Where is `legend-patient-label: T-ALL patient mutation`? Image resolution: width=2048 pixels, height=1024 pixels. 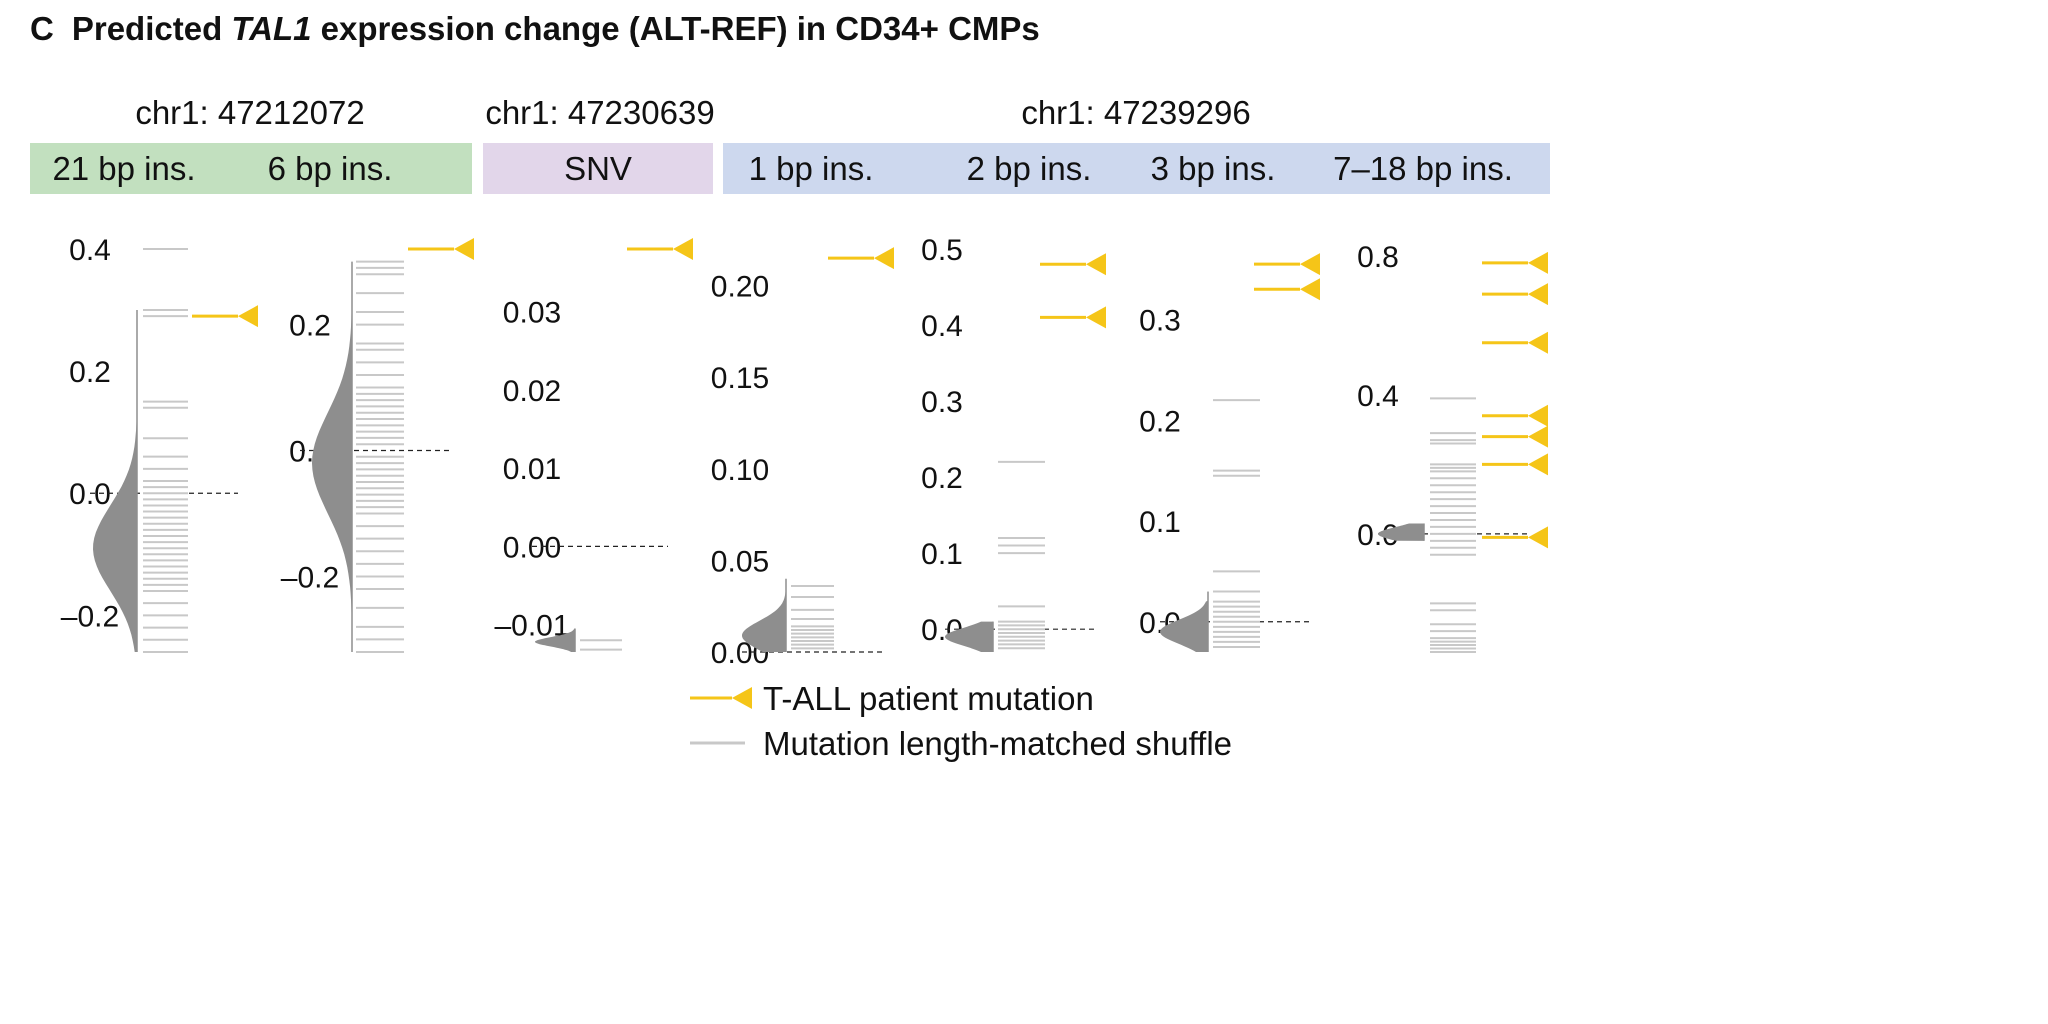
legend-patient-label: T-ALL patient mutation is located at coordinates (928, 698).